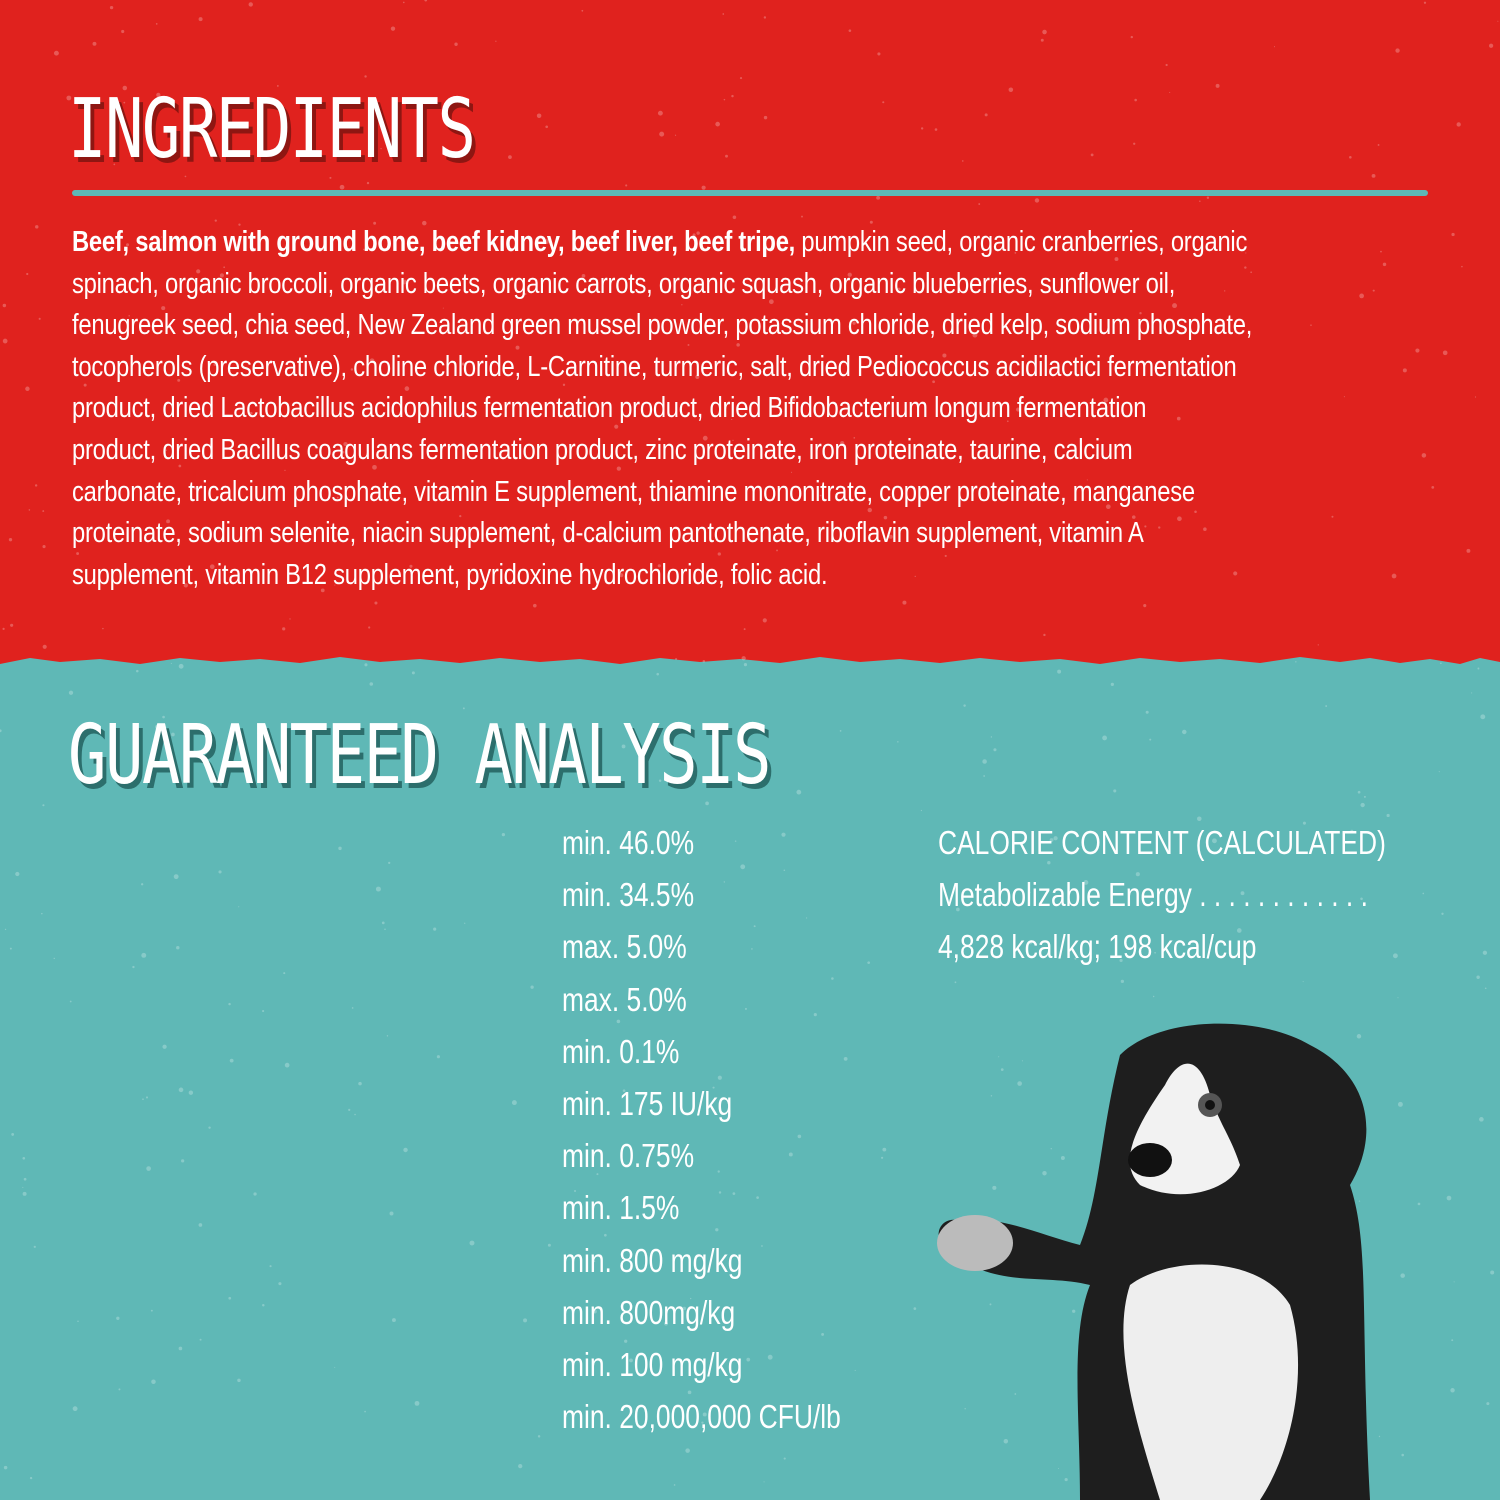 The image size is (1500, 1500). Describe the element at coordinates (750, 652) in the screenshot. I see `torn-edge` at that location.